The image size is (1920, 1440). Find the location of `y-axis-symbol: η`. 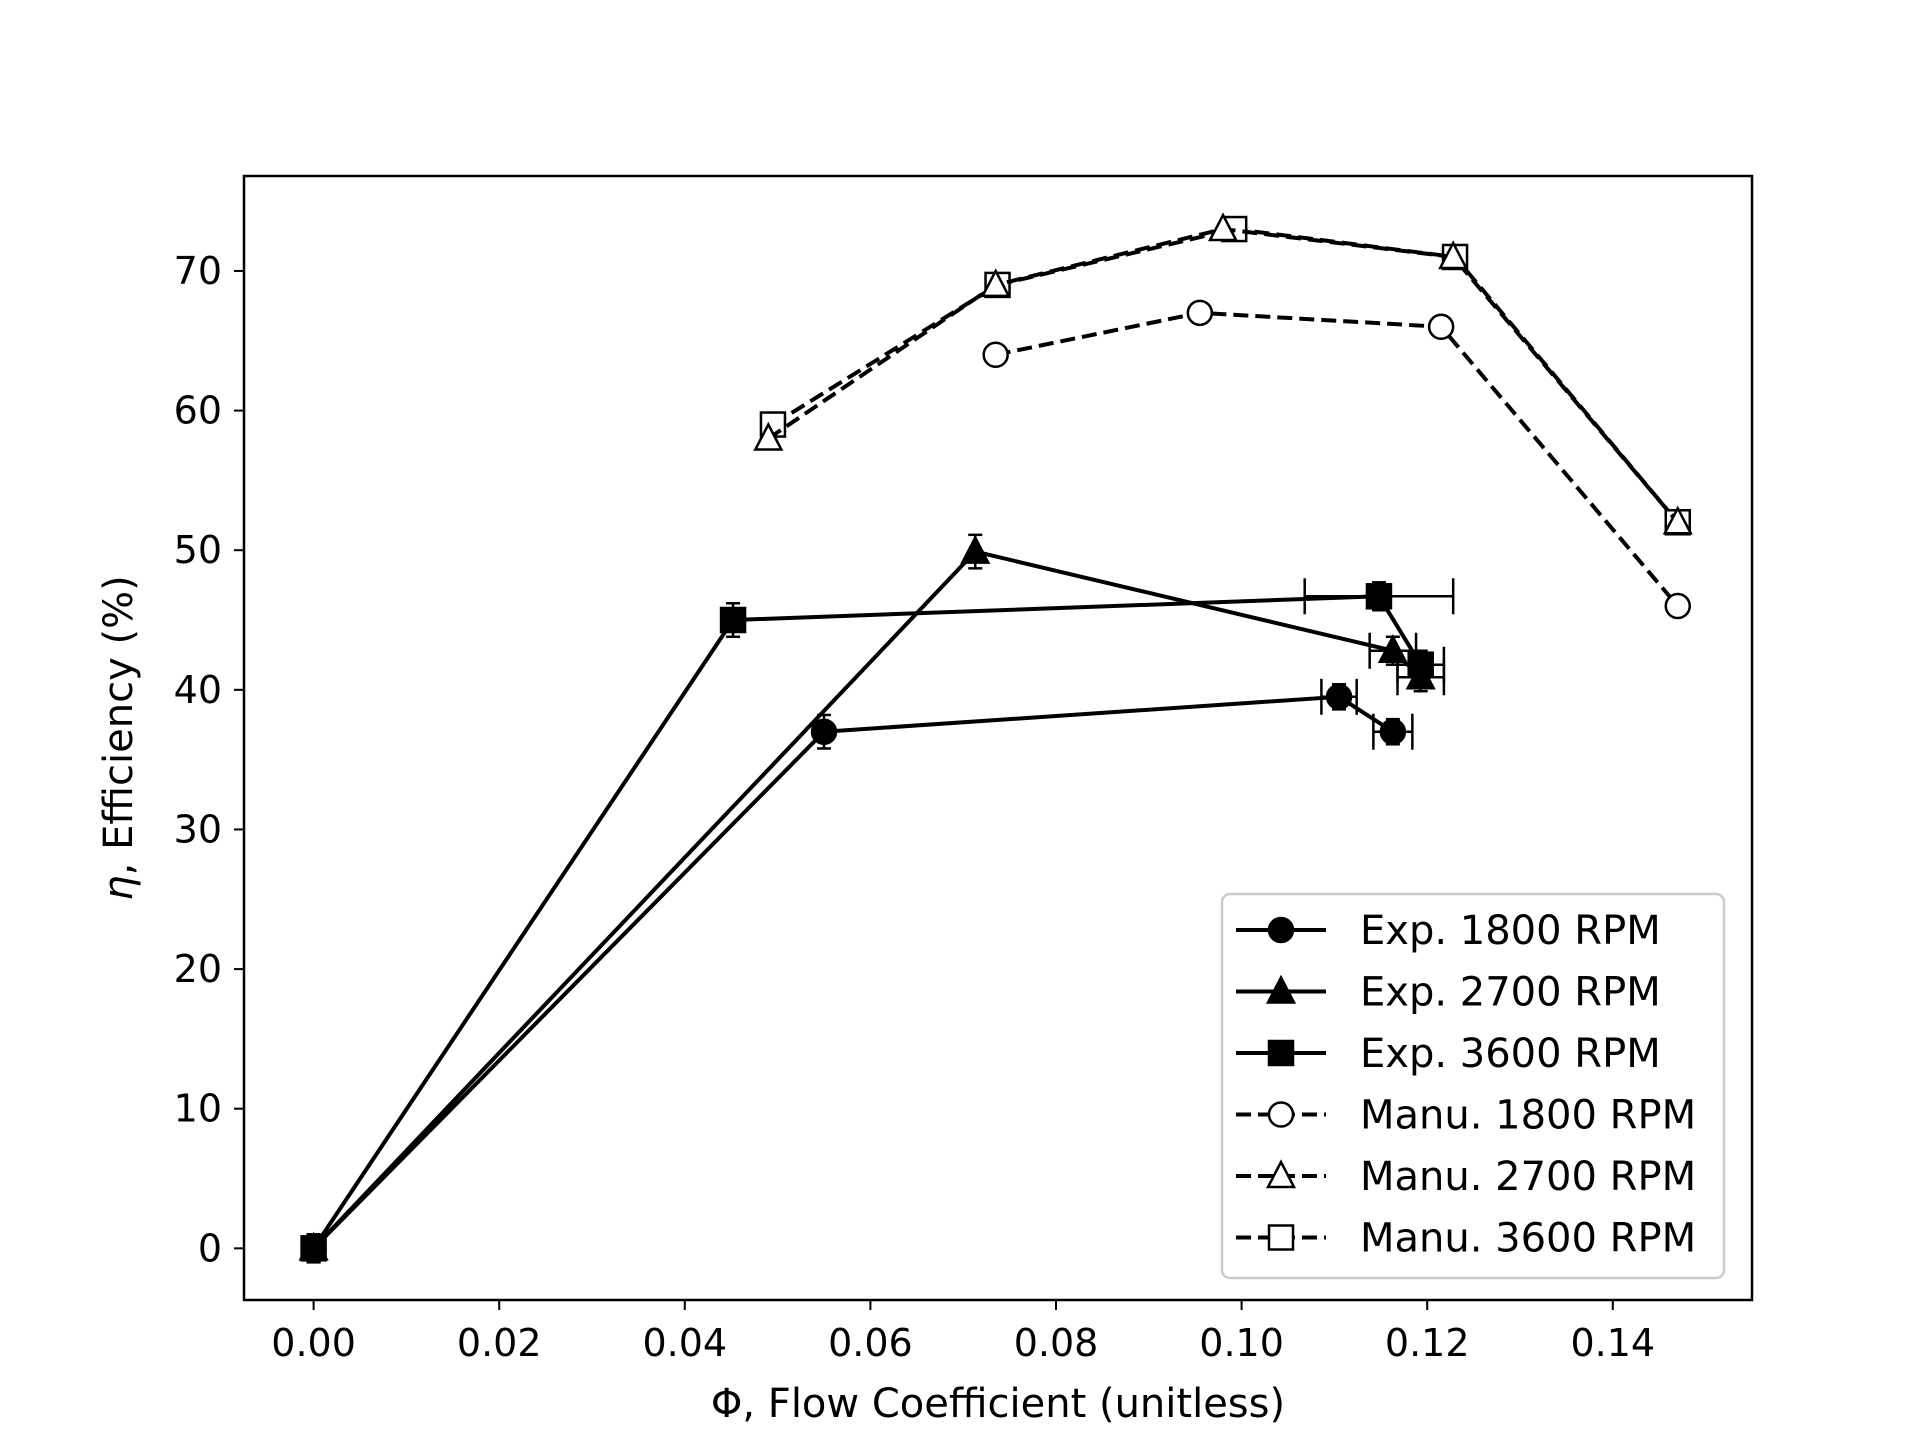

y-axis-symbol: η is located at coordinates (119, 887).